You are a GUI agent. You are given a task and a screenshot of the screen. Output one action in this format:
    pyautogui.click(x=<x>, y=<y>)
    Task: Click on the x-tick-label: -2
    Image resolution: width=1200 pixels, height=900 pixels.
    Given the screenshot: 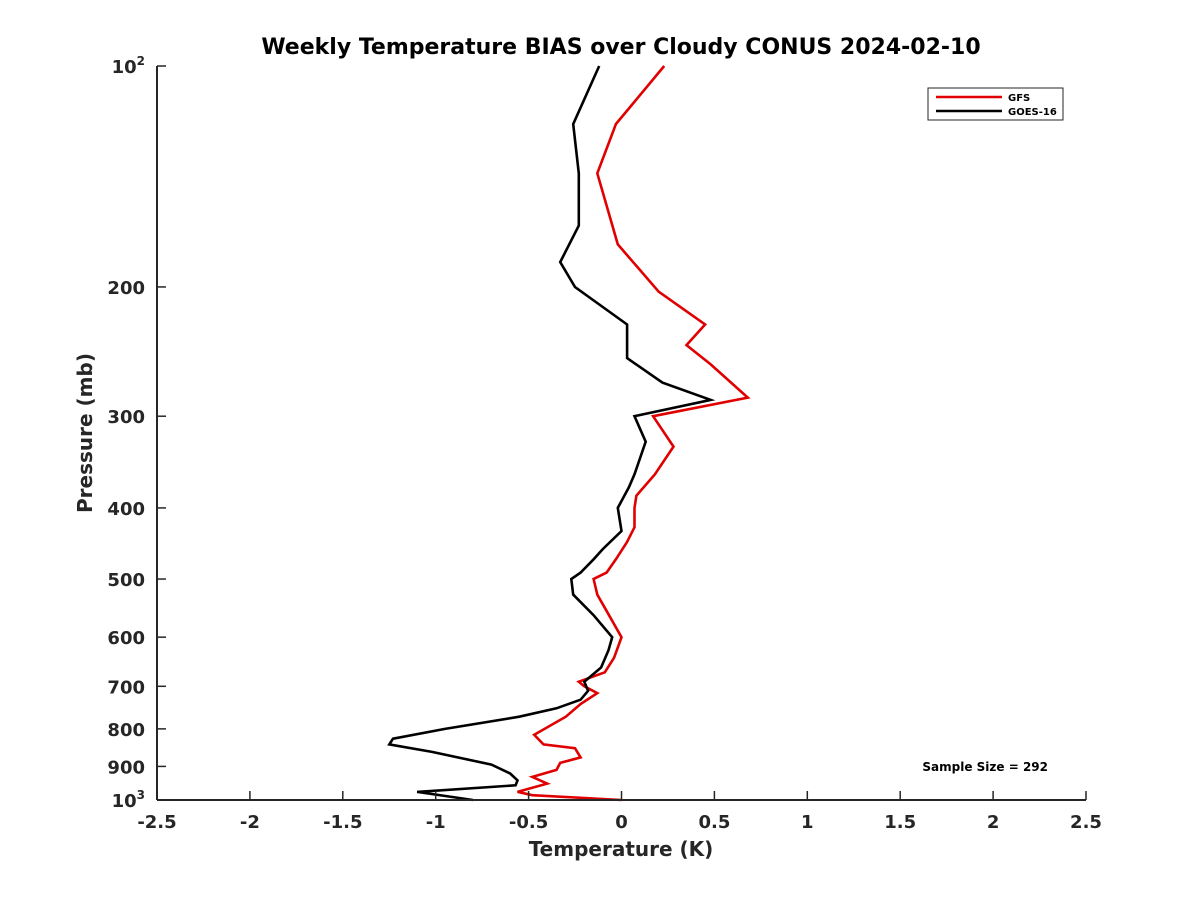 What is the action you would take?
    pyautogui.click(x=250, y=822)
    